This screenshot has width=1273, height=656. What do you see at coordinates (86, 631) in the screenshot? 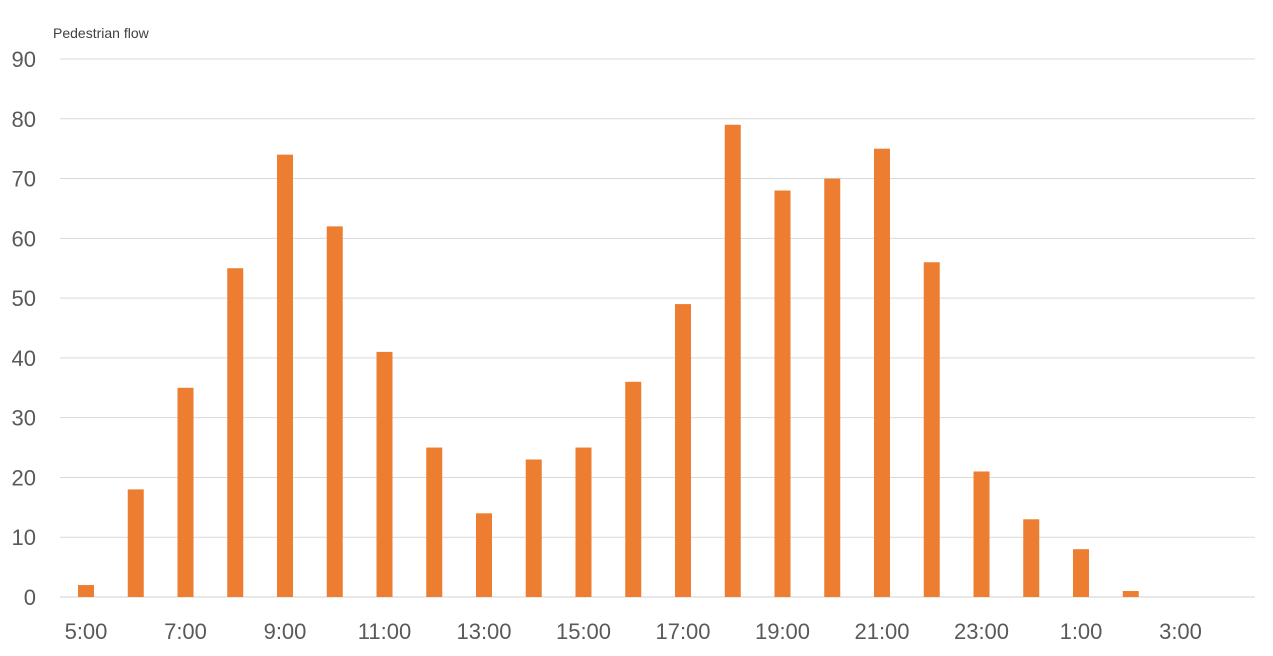
I see `x-tick-label: 5:00` at bounding box center [86, 631].